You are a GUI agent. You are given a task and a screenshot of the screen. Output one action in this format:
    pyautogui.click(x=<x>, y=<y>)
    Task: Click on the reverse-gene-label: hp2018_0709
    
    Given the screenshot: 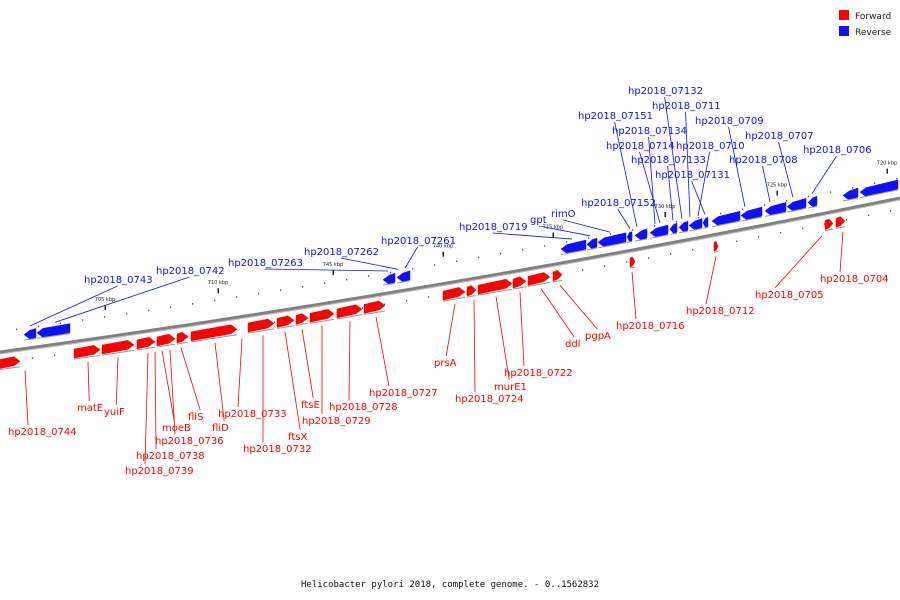 What is the action you would take?
    pyautogui.click(x=729, y=121)
    